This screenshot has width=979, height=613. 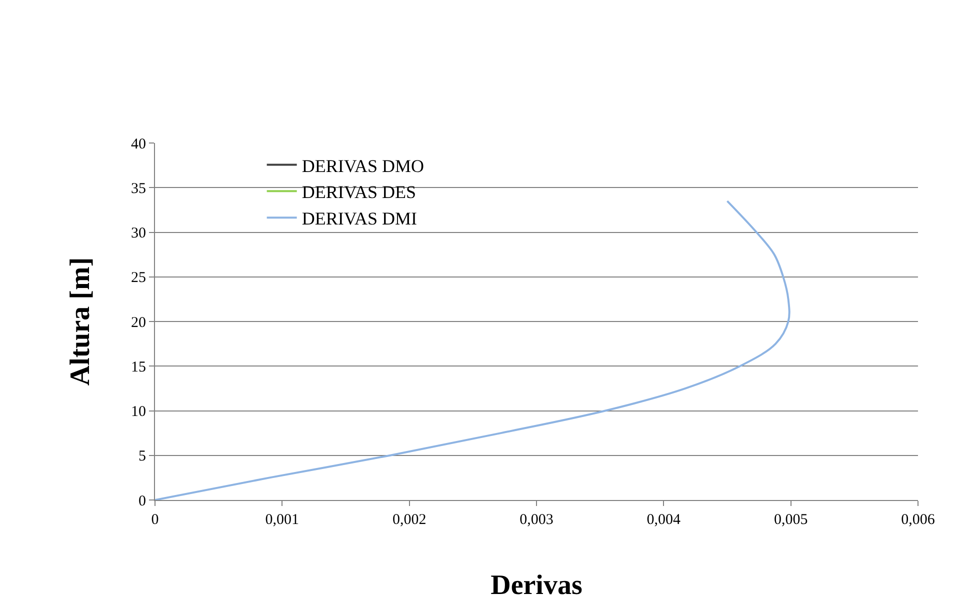 I want to click on x-axis-title: Derivas, so click(x=536, y=585).